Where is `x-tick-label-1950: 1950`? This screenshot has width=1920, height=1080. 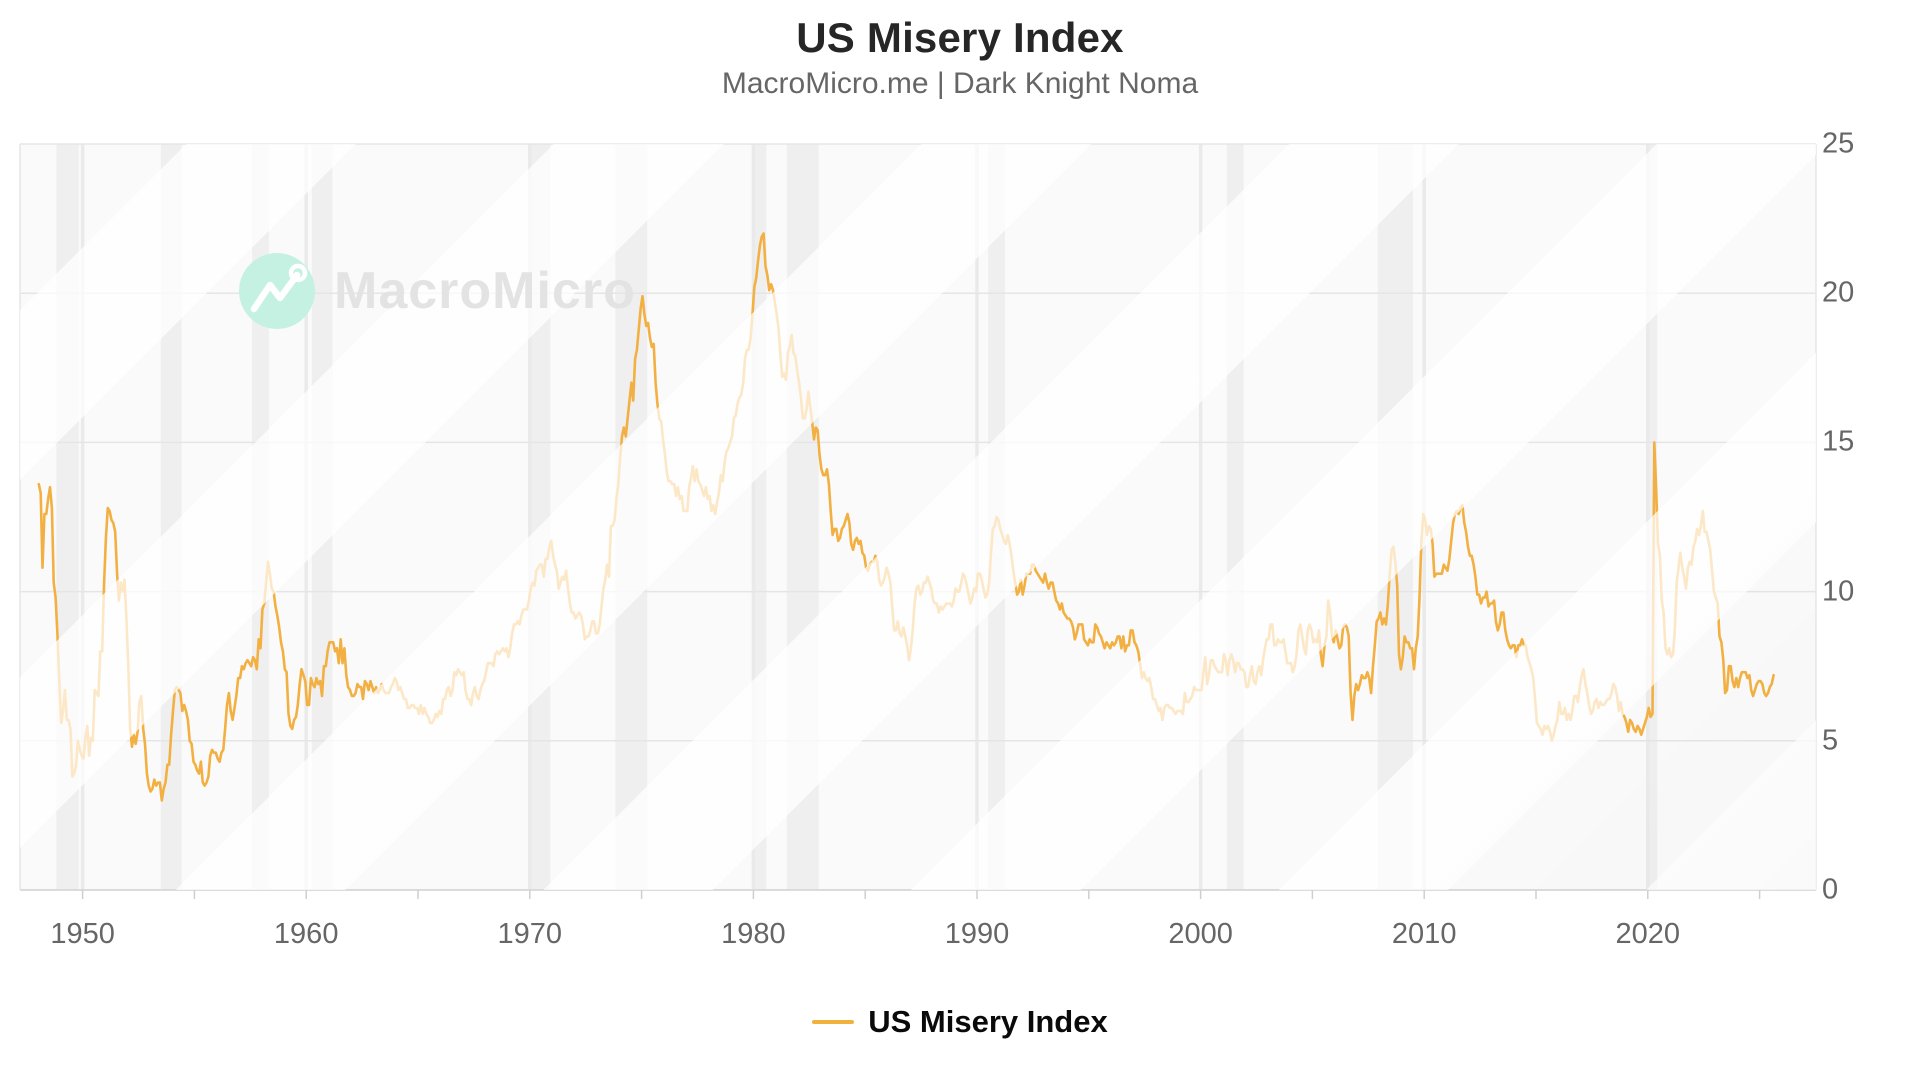
x-tick-label-1950: 1950 is located at coordinates (82, 934).